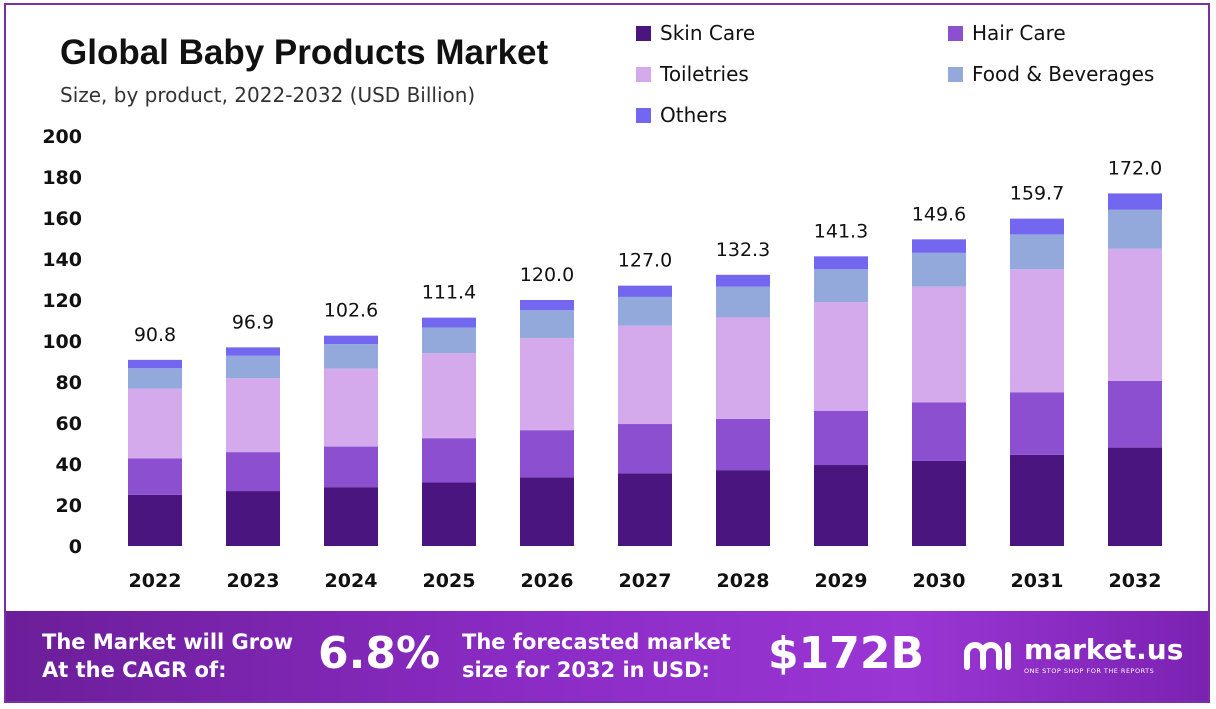 This screenshot has width=1216, height=709. I want to click on legend-label-hair-care: Hair Care, so click(1019, 33).